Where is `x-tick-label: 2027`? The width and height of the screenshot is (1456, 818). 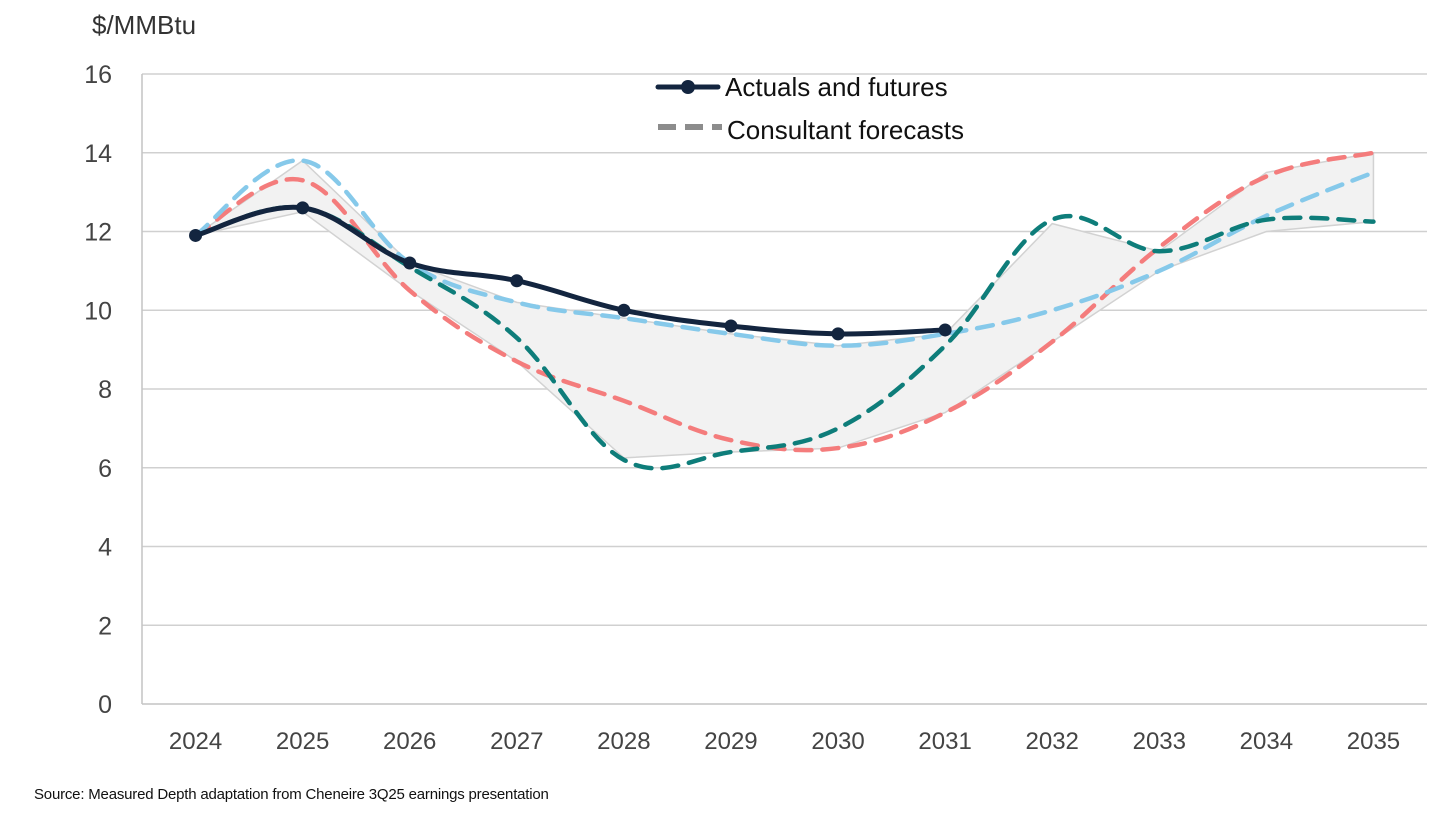
x-tick-label: 2027 is located at coordinates (516, 741).